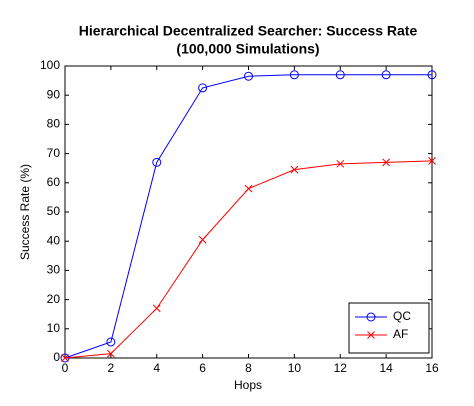 The image size is (474, 406). What do you see at coordinates (54, 299) in the screenshot?
I see `y-tick-label: 20` at bounding box center [54, 299].